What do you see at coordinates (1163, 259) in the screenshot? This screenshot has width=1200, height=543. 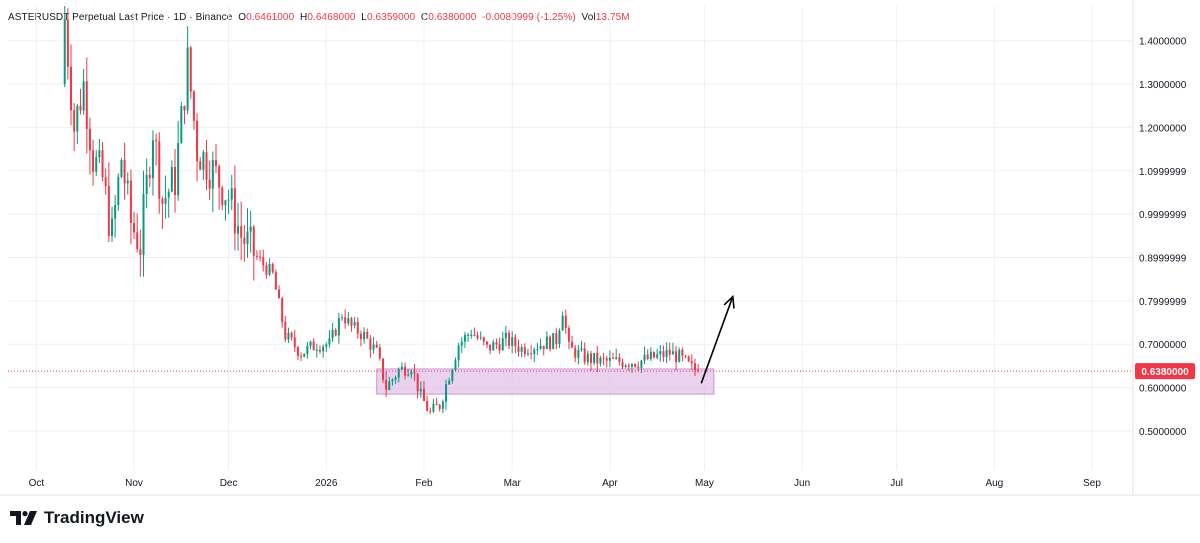 I see `y-tick-label: 0.8999999` at bounding box center [1163, 259].